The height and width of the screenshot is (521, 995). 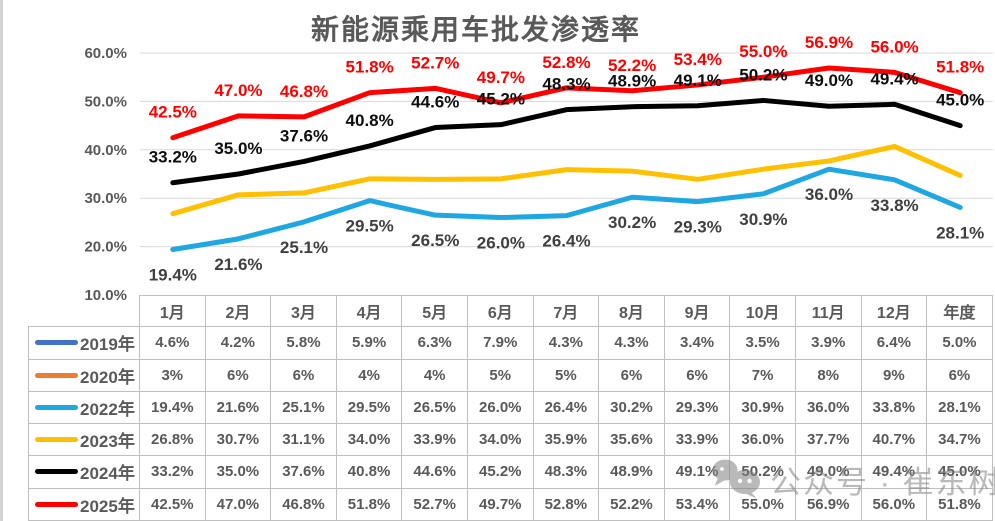 I want to click on data-label-2024年: 48.9%, so click(x=632, y=81).